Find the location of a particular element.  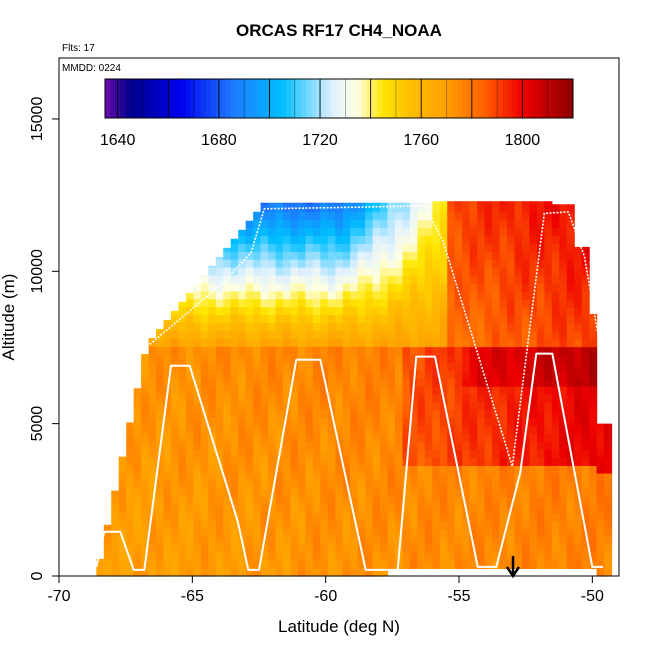

y-axis-label: Altitude (m) is located at coordinates (9, 317).